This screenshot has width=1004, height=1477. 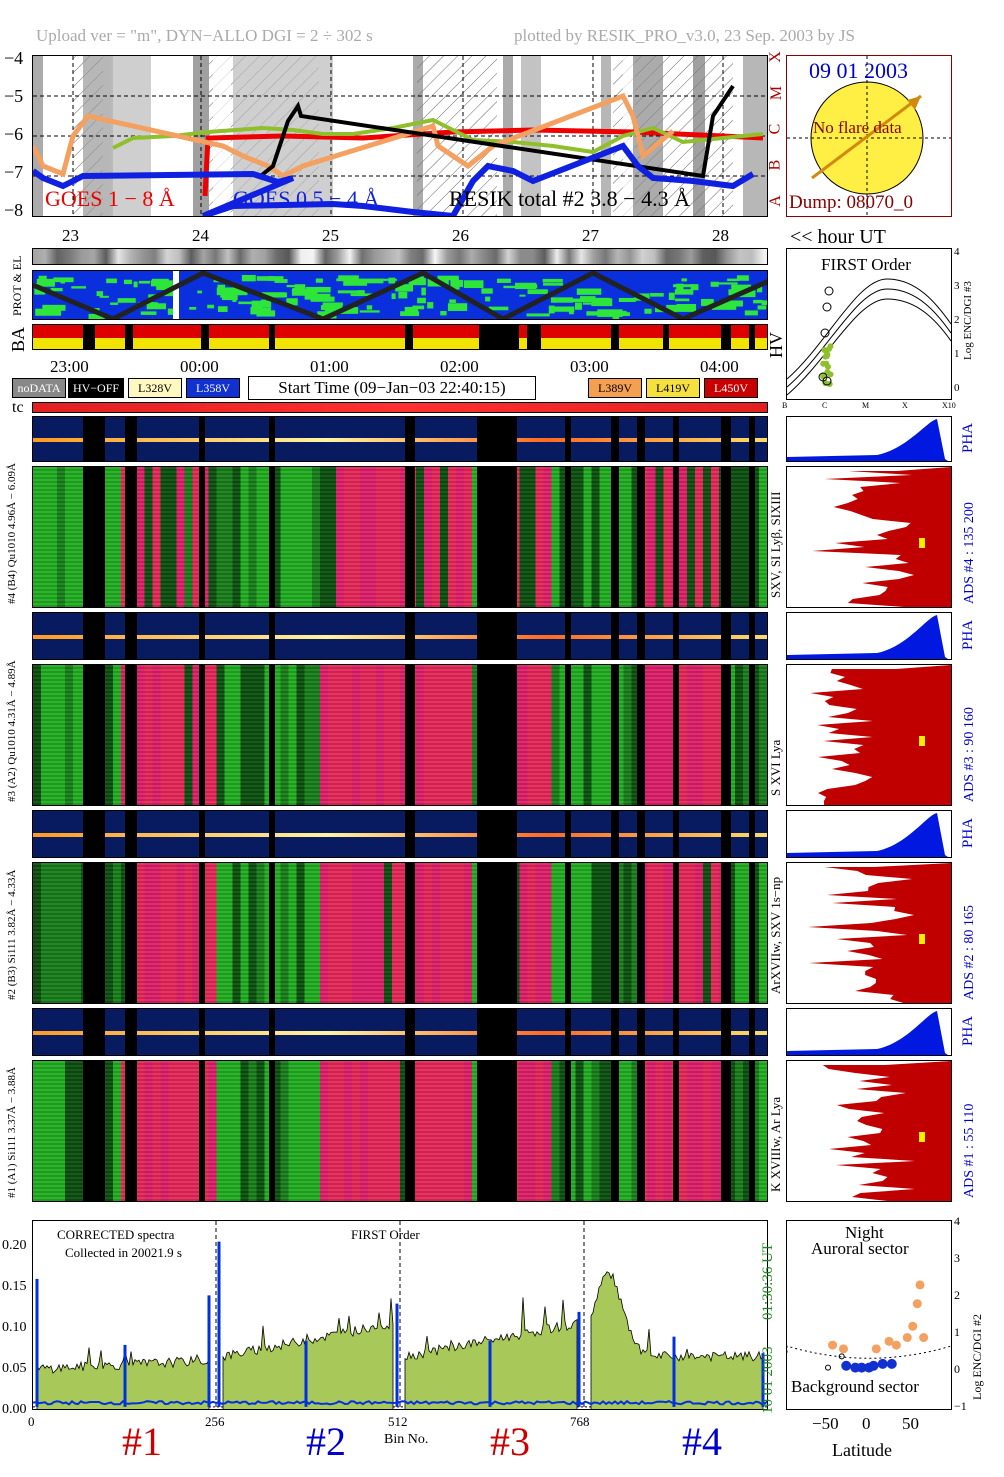 I want to click on goes-ytick: −7, so click(x=14, y=172).